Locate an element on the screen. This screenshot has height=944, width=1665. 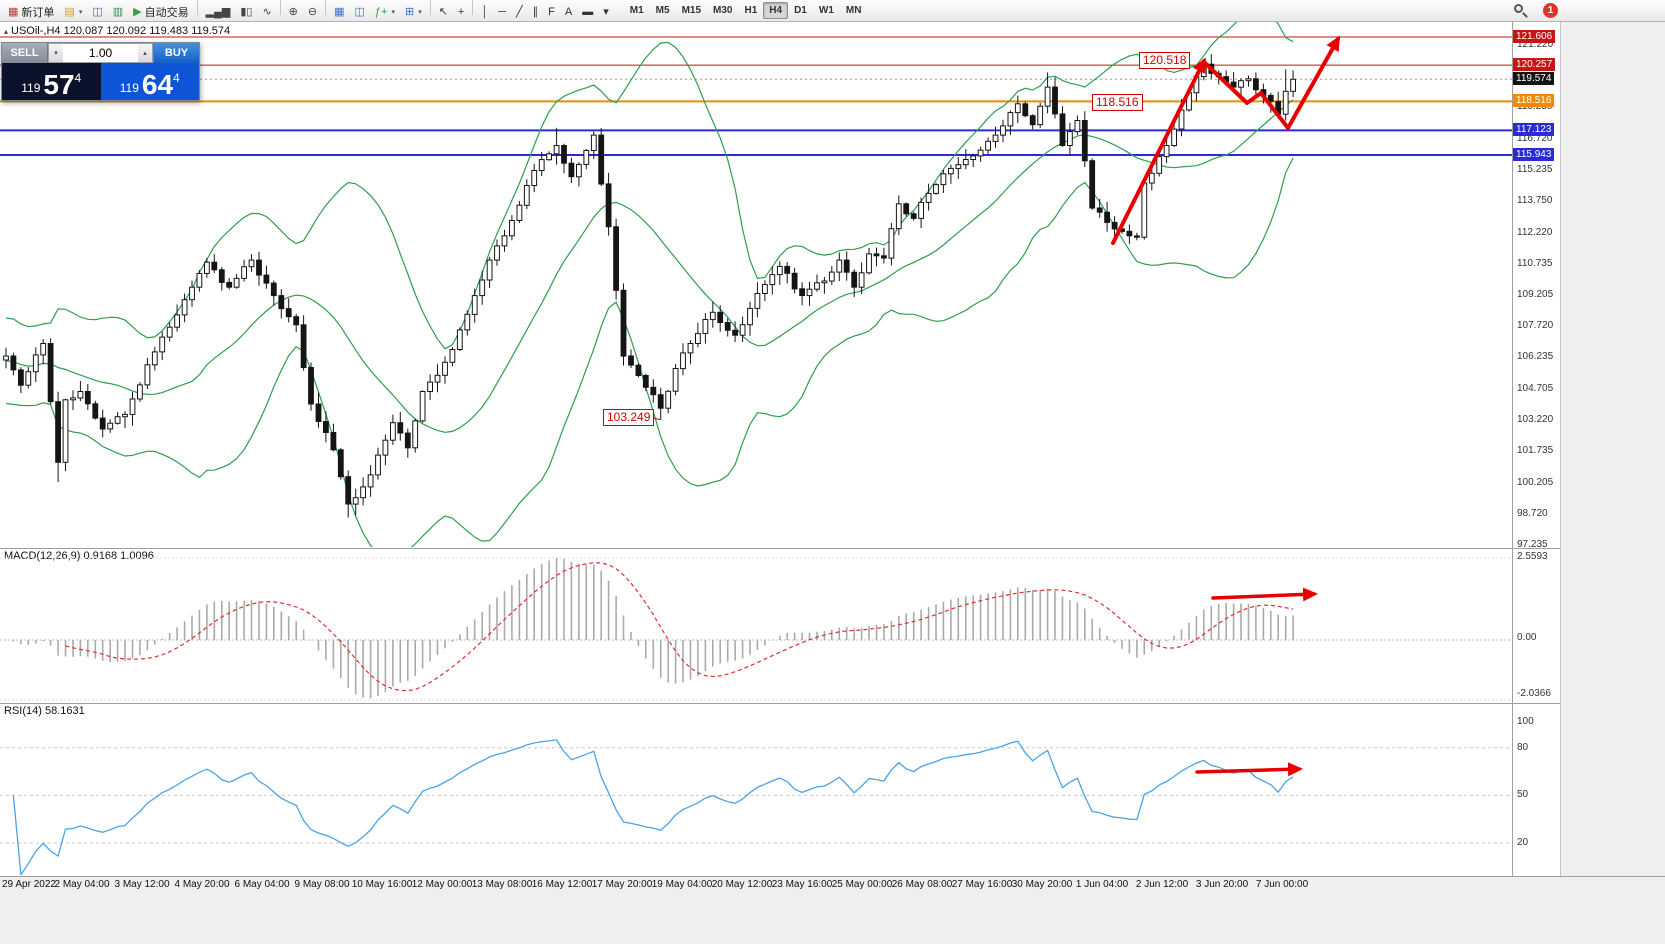
text-button: A is located at coordinates (568, 12).